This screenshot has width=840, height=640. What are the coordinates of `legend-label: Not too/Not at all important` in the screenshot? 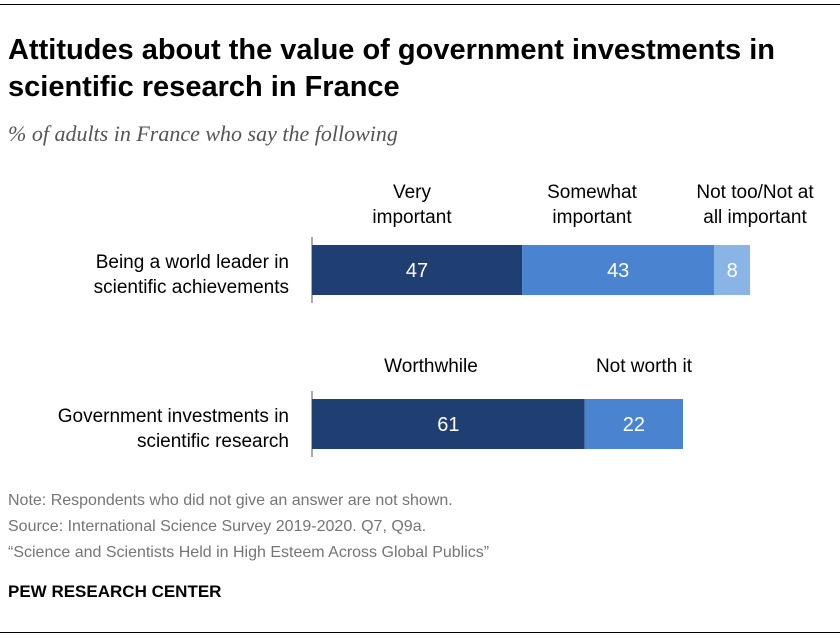 It's located at (755, 205).